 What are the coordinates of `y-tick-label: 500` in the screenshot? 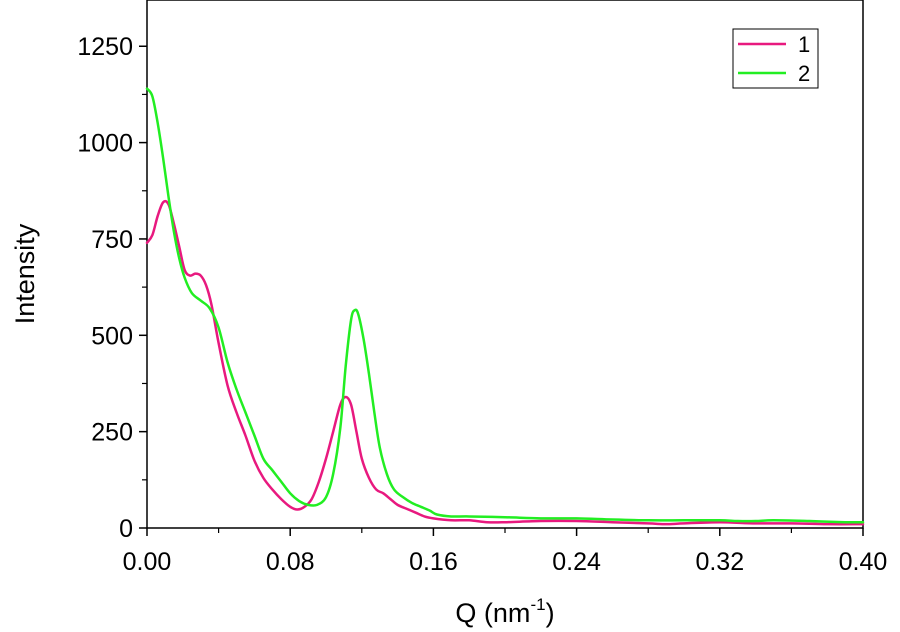 It's located at (112, 336).